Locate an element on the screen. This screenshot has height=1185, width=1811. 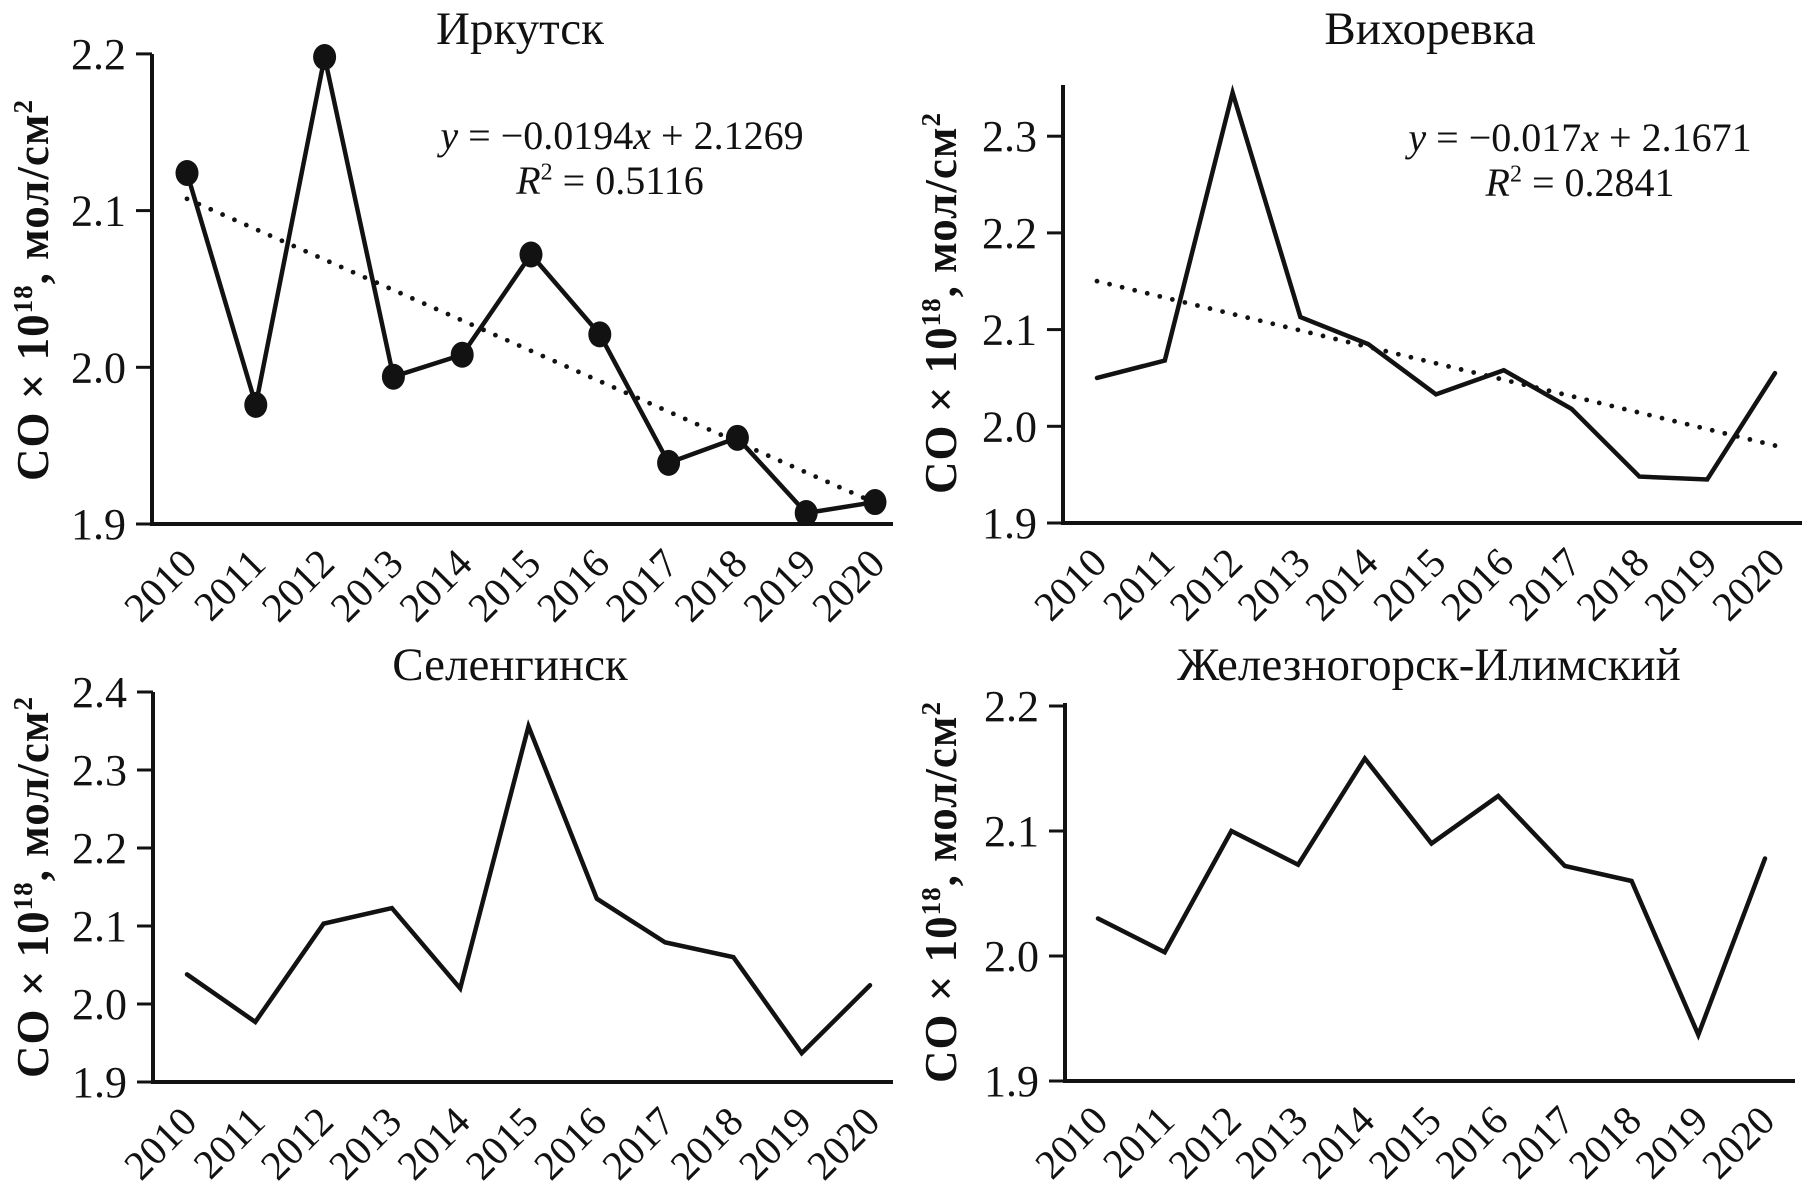
chart-title-selenginsk: Селенгинск is located at coordinates (510, 665).